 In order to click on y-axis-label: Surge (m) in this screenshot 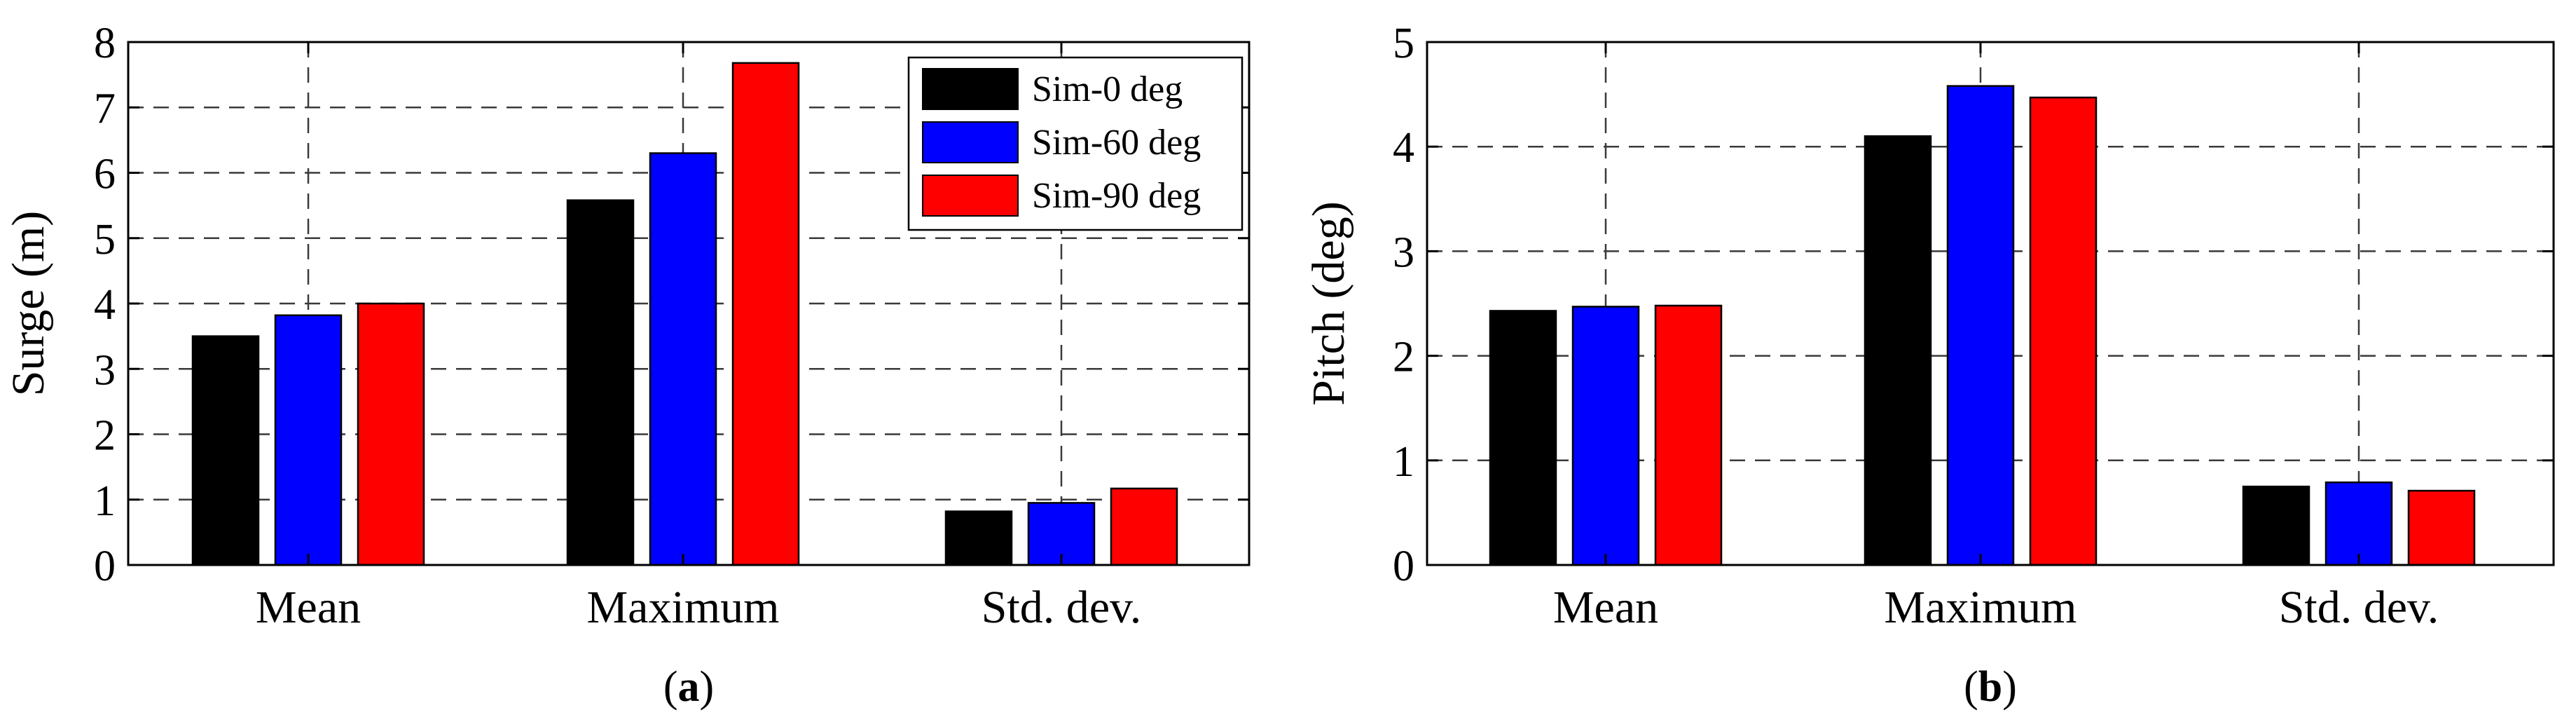, I will do `click(28, 304)`.